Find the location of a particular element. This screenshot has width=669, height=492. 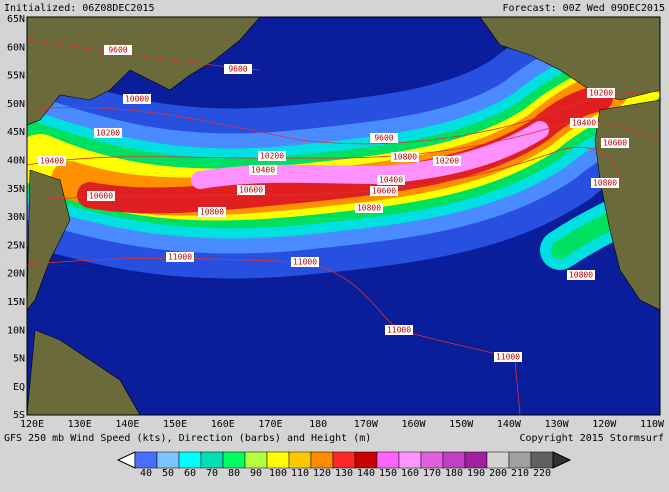

lon-label: 120E is located at coordinates (32, 424).